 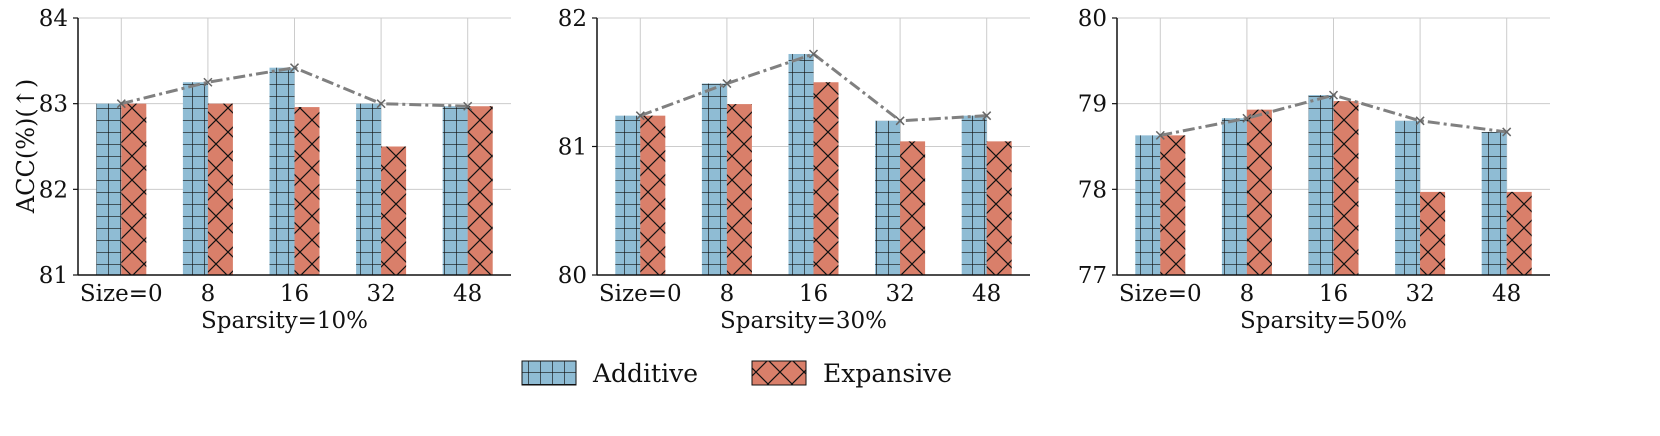 I want to click on y-tick-label: 78, so click(x=1092, y=190).